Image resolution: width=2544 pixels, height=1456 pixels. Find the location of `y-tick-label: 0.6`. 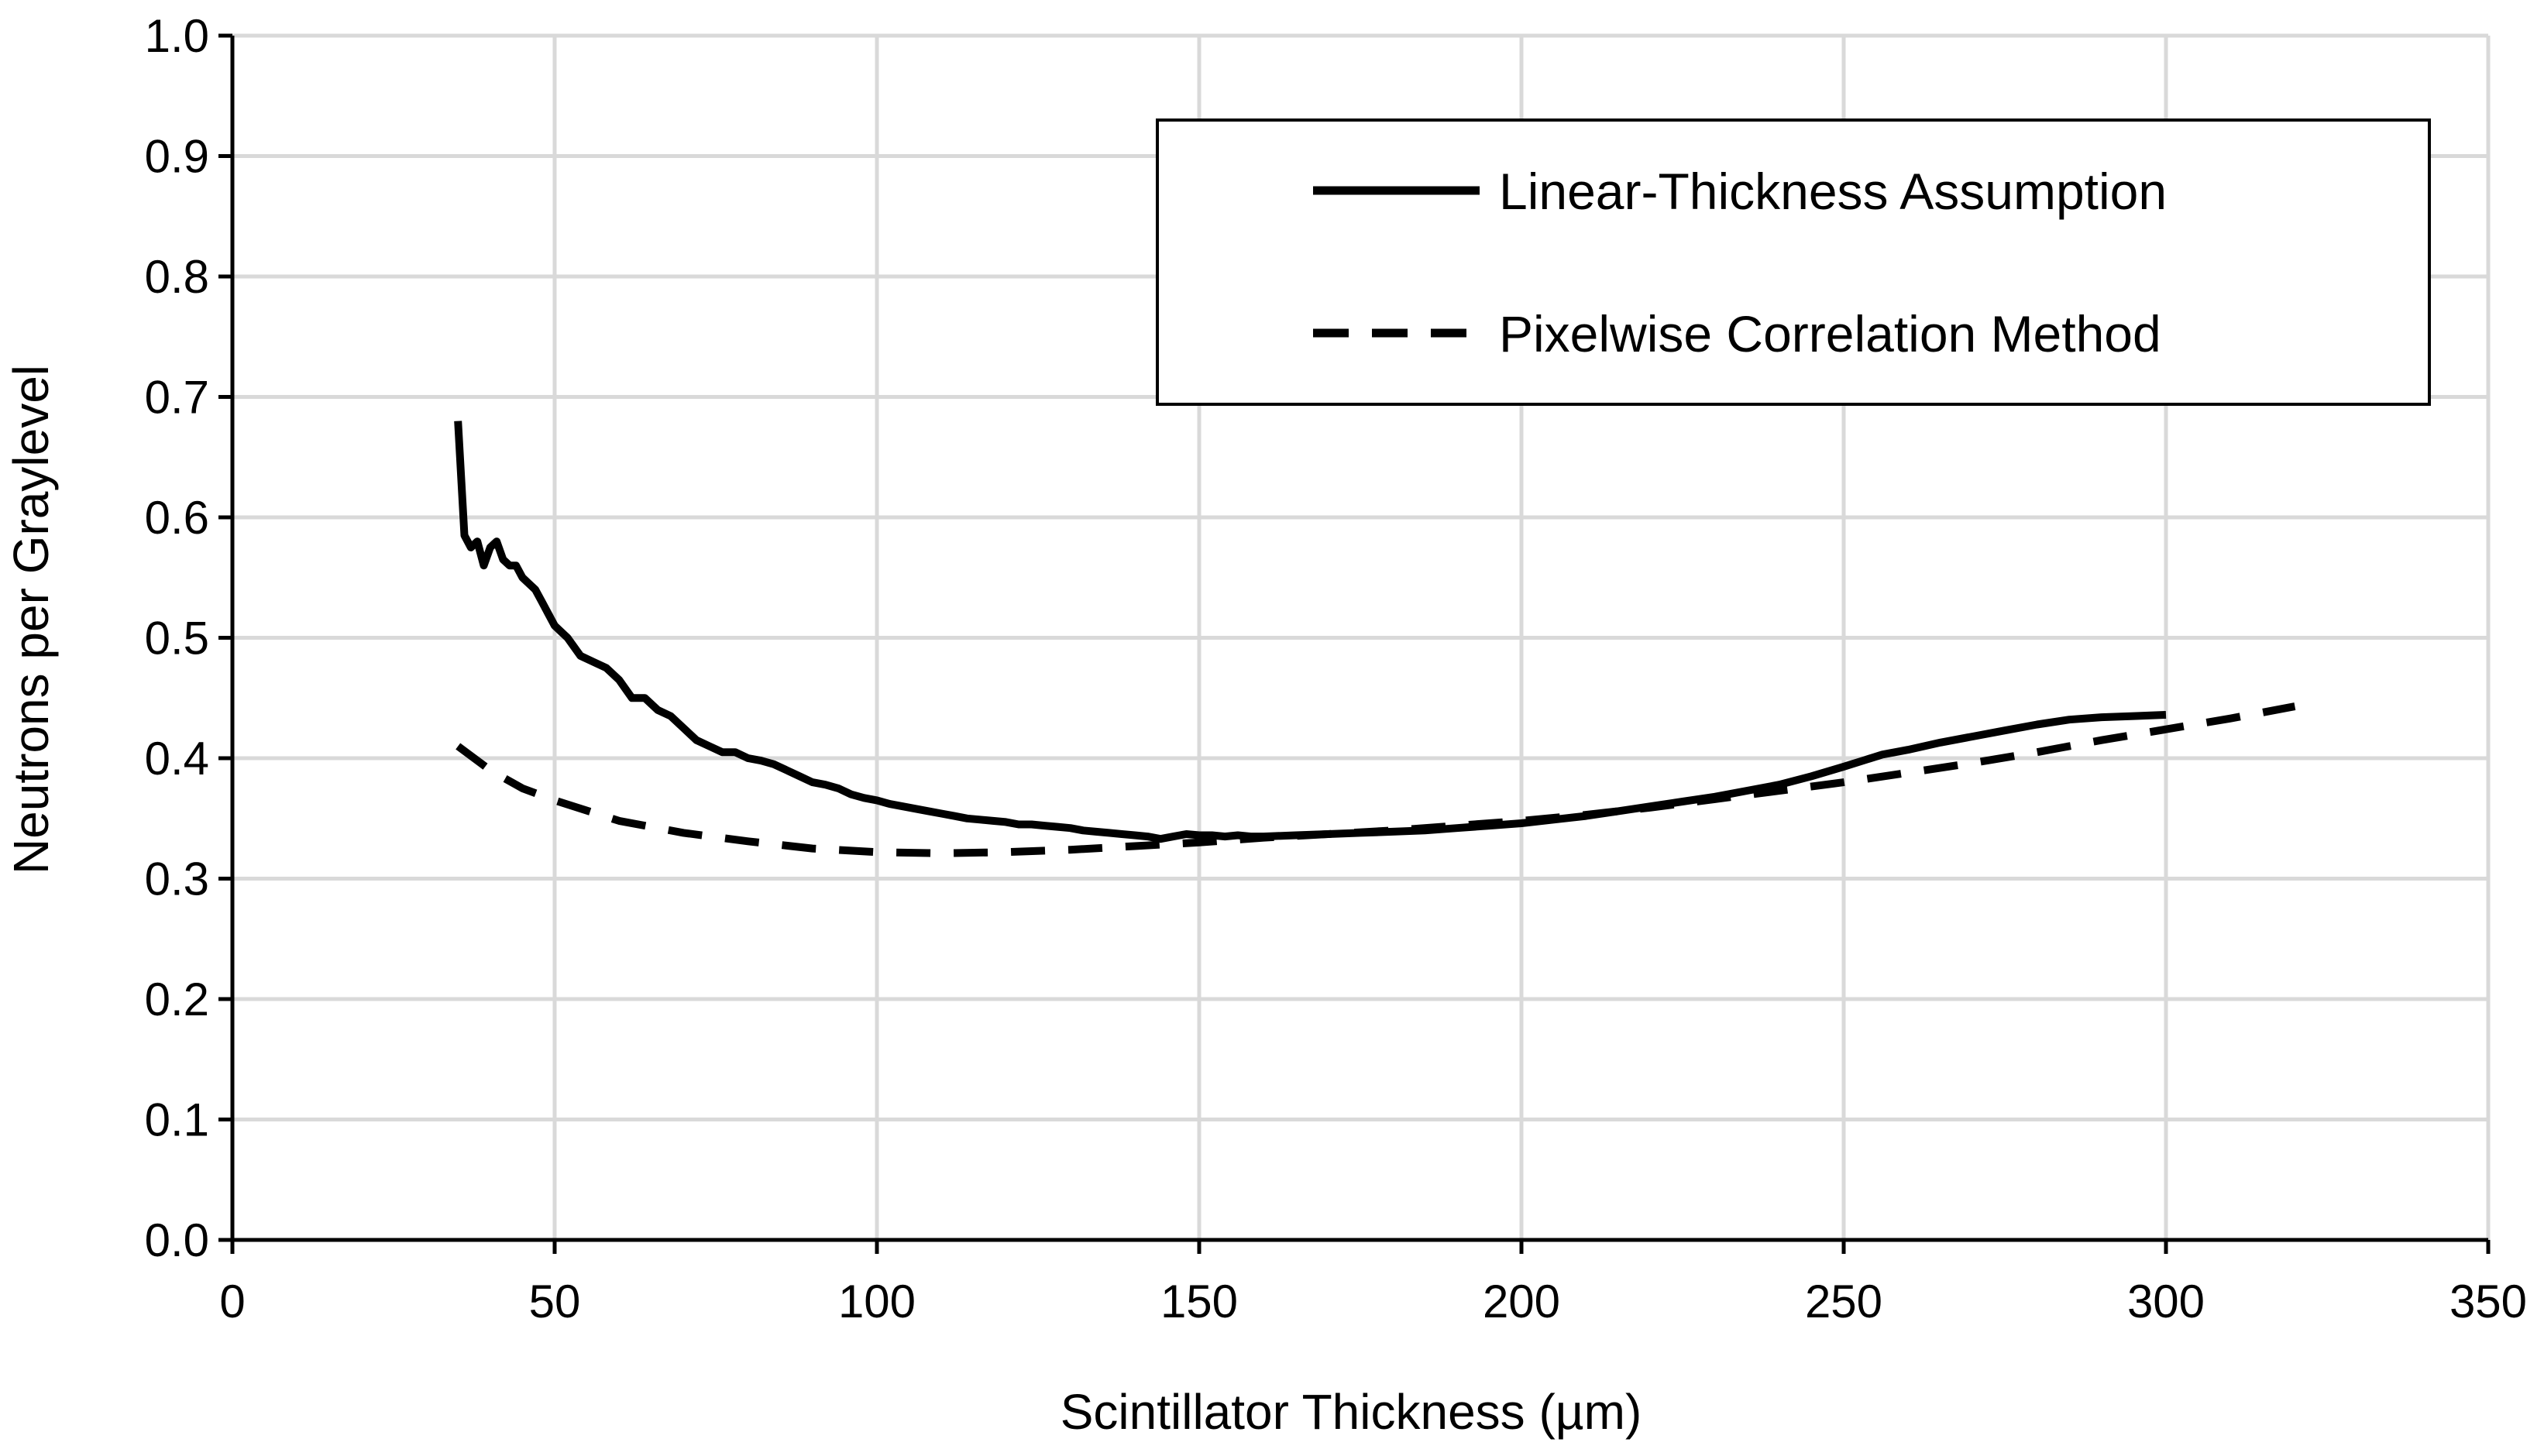

y-tick-label: 0.6 is located at coordinates (177, 518).